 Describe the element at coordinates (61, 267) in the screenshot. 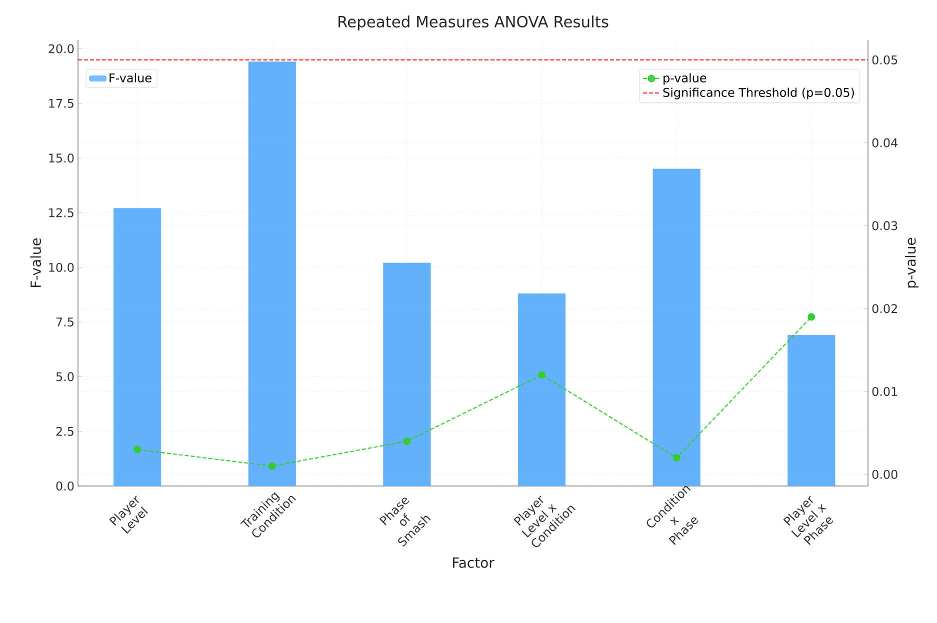

I see `y-tick-label: 10.0` at that location.